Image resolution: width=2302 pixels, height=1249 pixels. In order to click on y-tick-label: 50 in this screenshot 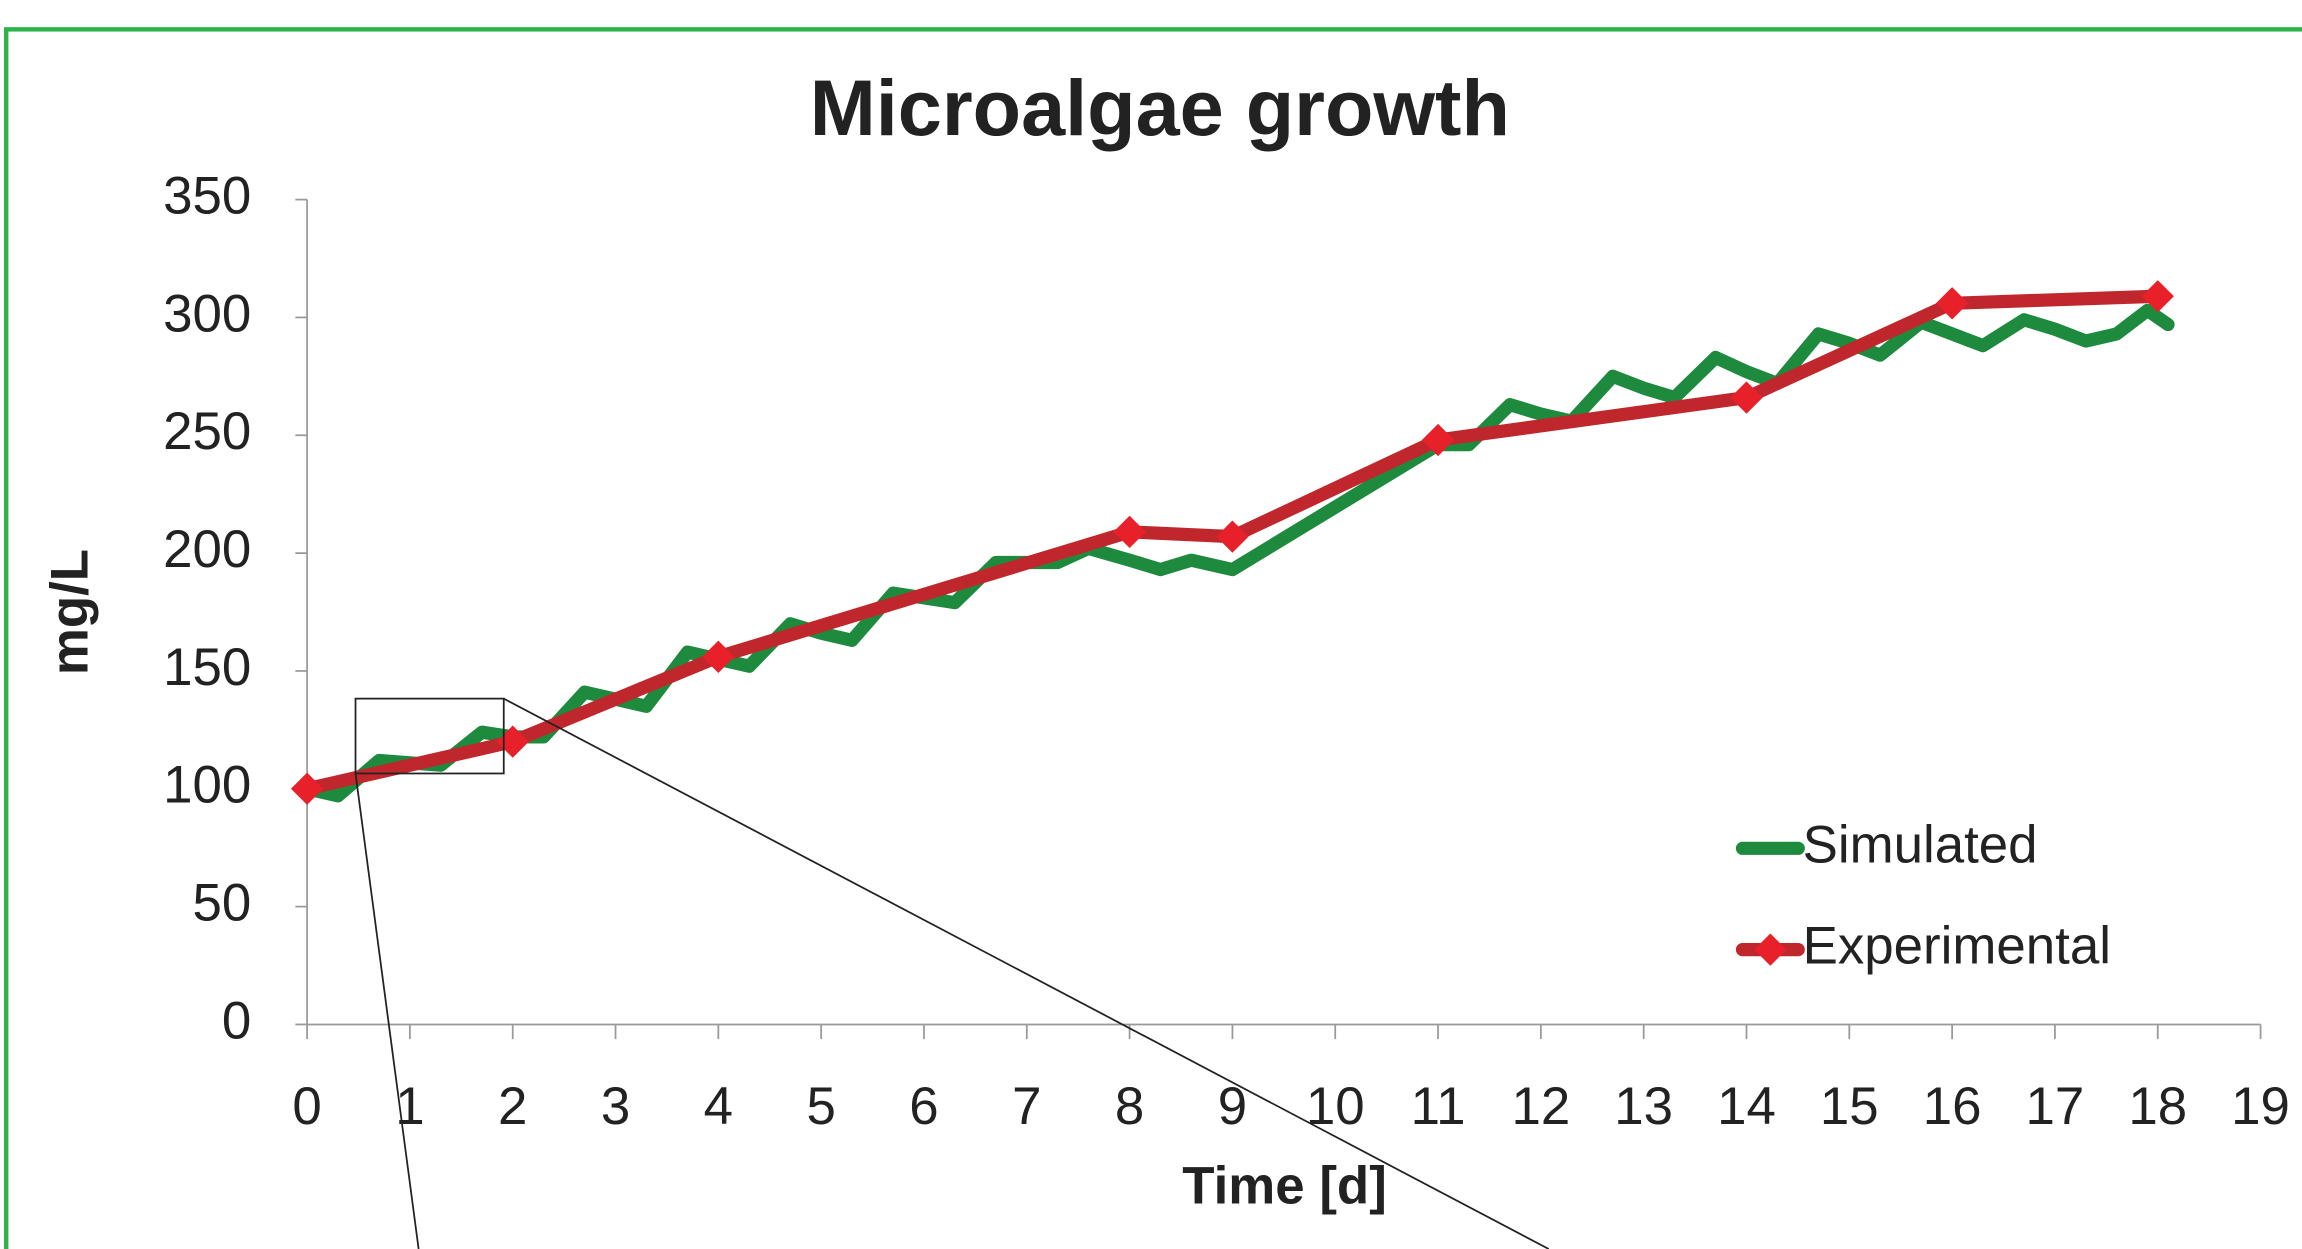, I will do `click(222, 903)`.